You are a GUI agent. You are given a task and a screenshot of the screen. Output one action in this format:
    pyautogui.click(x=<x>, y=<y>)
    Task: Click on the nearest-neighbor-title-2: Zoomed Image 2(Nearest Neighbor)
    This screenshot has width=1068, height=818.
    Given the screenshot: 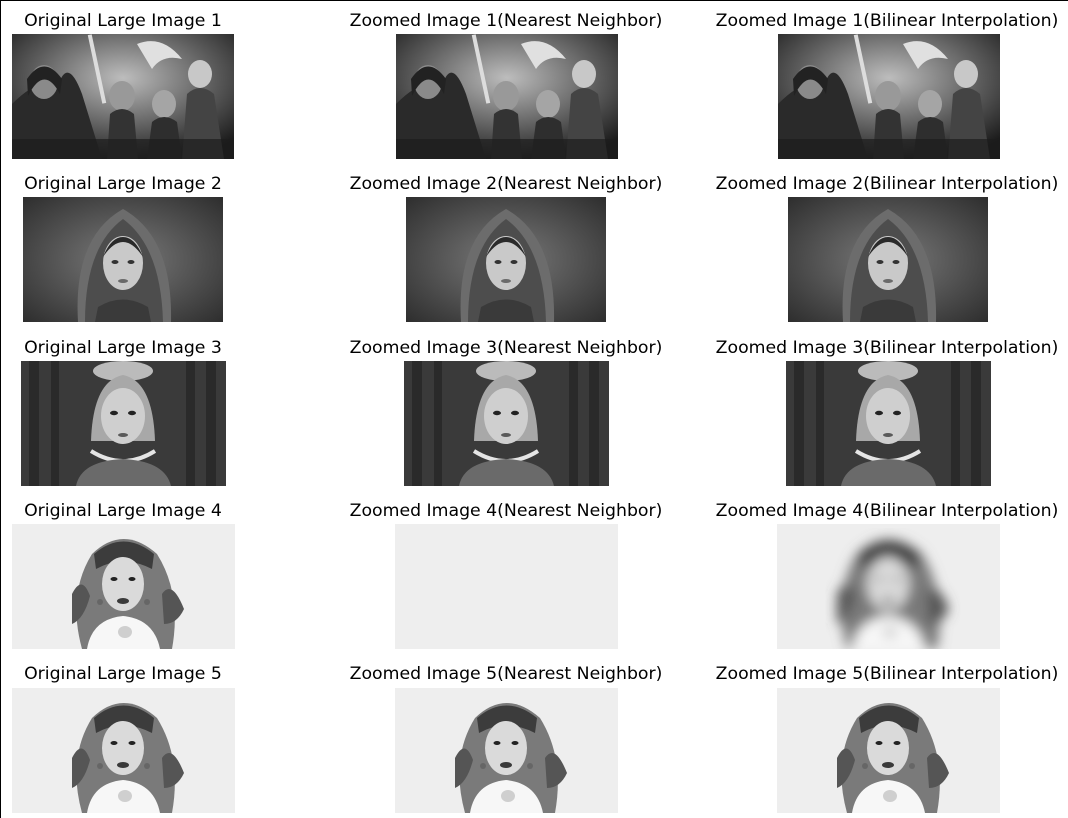 What is the action you would take?
    pyautogui.click(x=506, y=184)
    